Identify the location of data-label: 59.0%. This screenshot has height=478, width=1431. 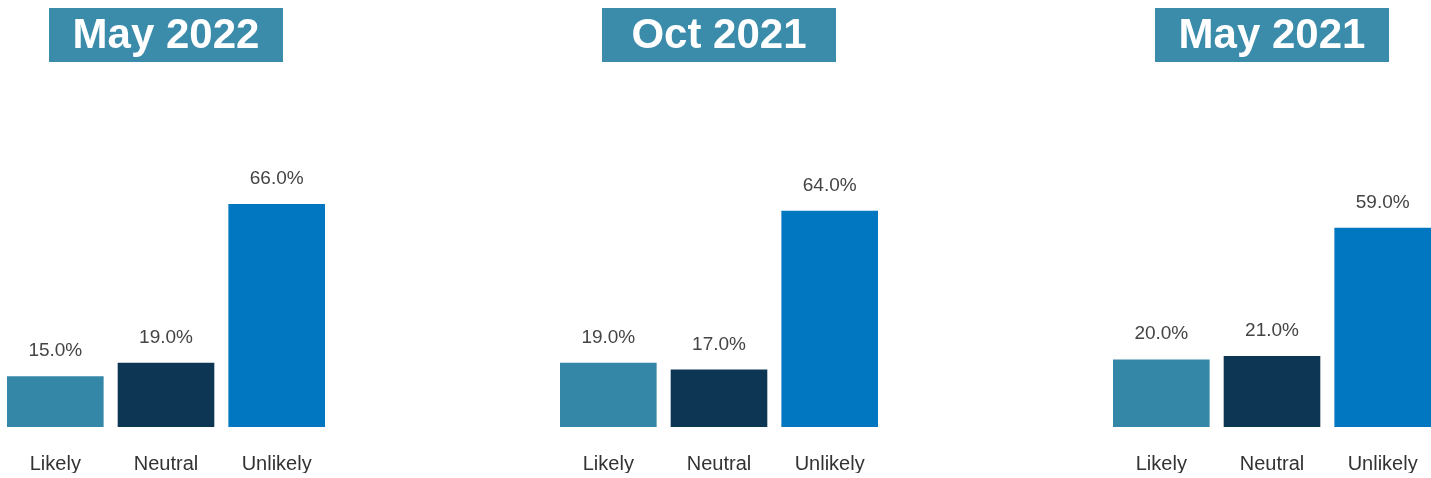
(1382, 201).